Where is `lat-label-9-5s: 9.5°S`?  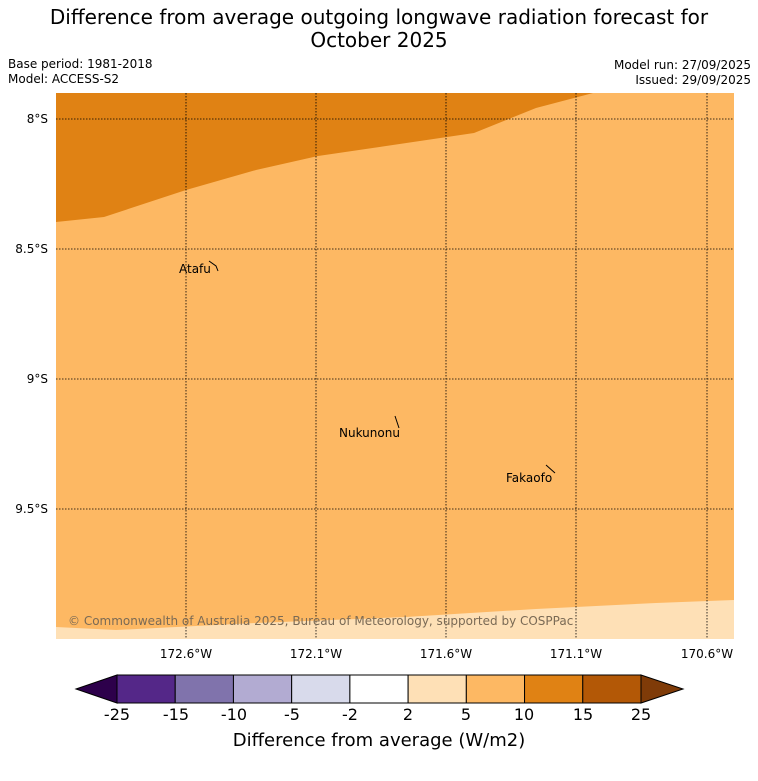
lat-label-9-5s: 9.5°S is located at coordinates (31, 509).